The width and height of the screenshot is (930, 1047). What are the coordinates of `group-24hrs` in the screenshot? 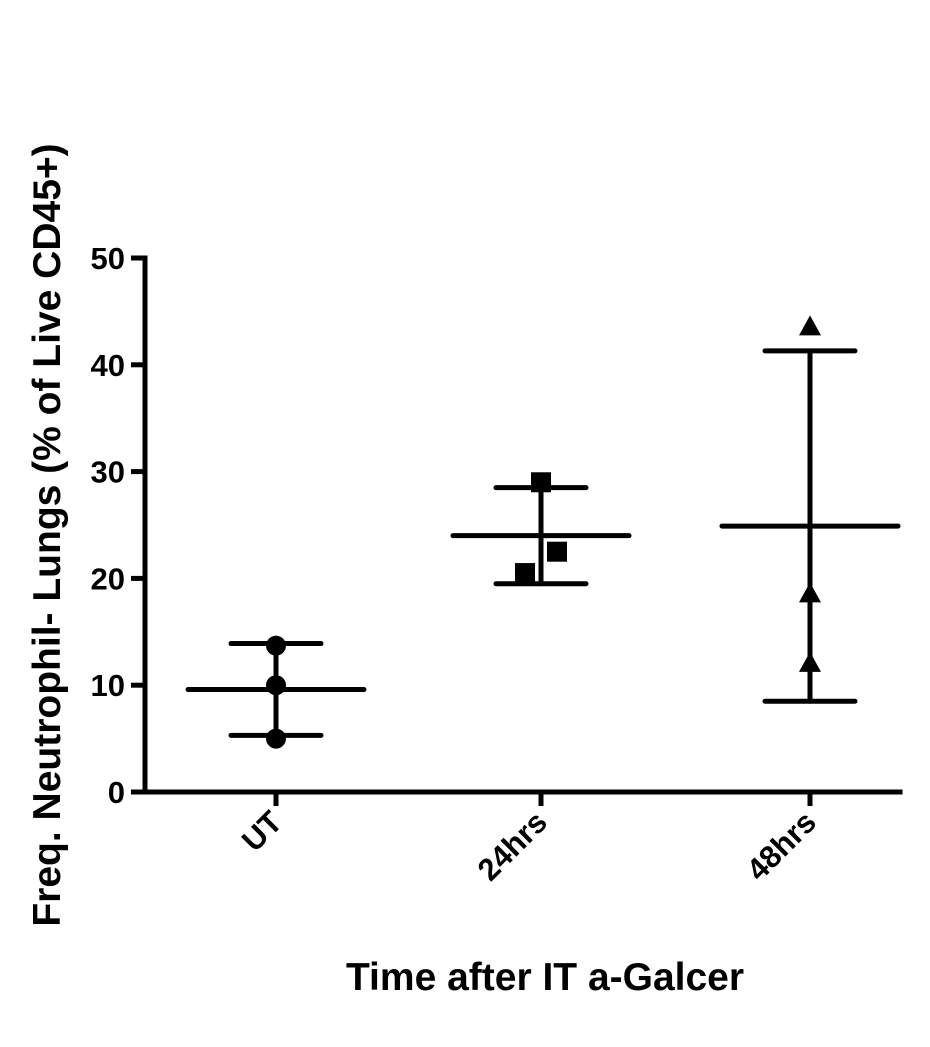 It's located at (541, 529).